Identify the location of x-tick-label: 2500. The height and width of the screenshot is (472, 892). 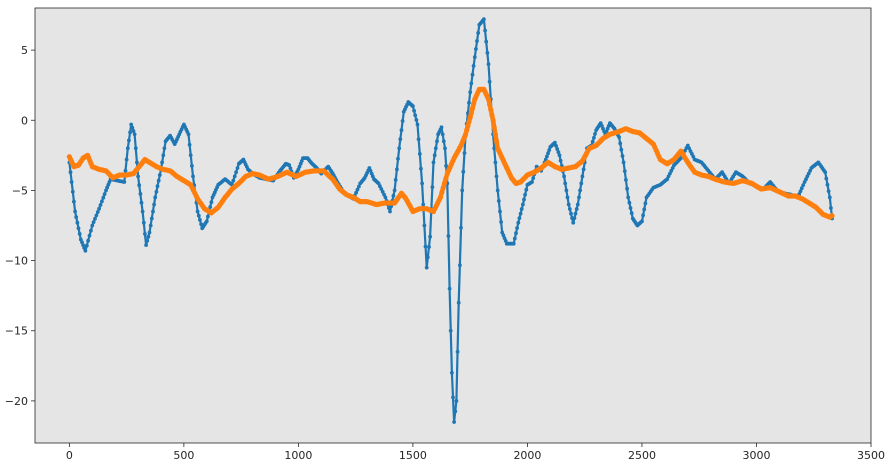
(642, 455).